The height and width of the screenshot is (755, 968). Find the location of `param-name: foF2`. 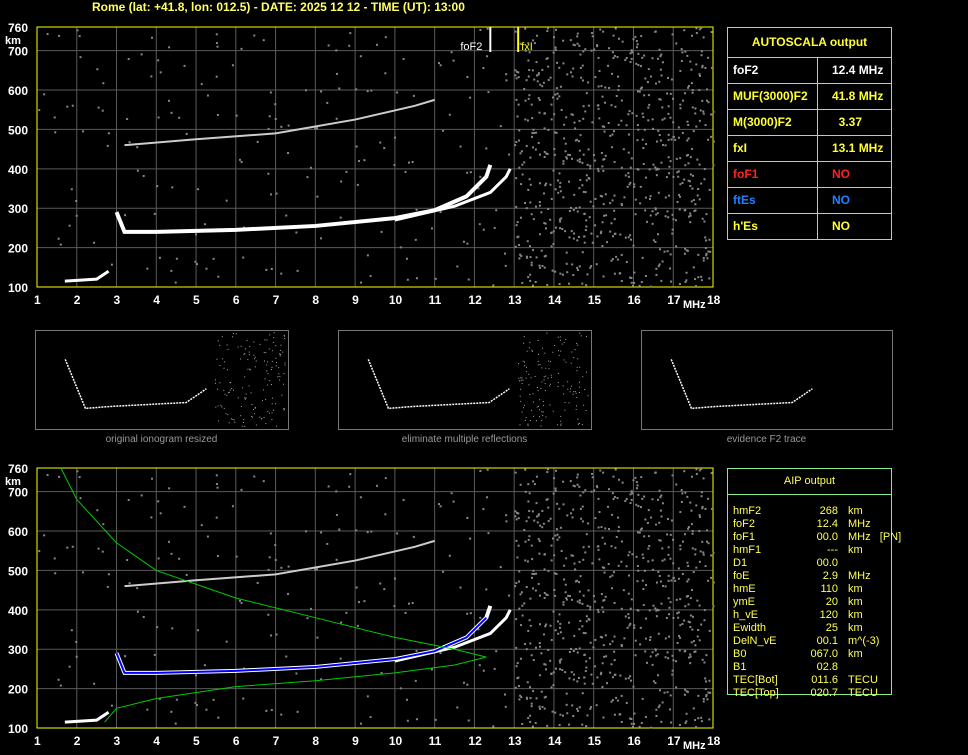

param-name: foF2 is located at coordinates (773, 70).